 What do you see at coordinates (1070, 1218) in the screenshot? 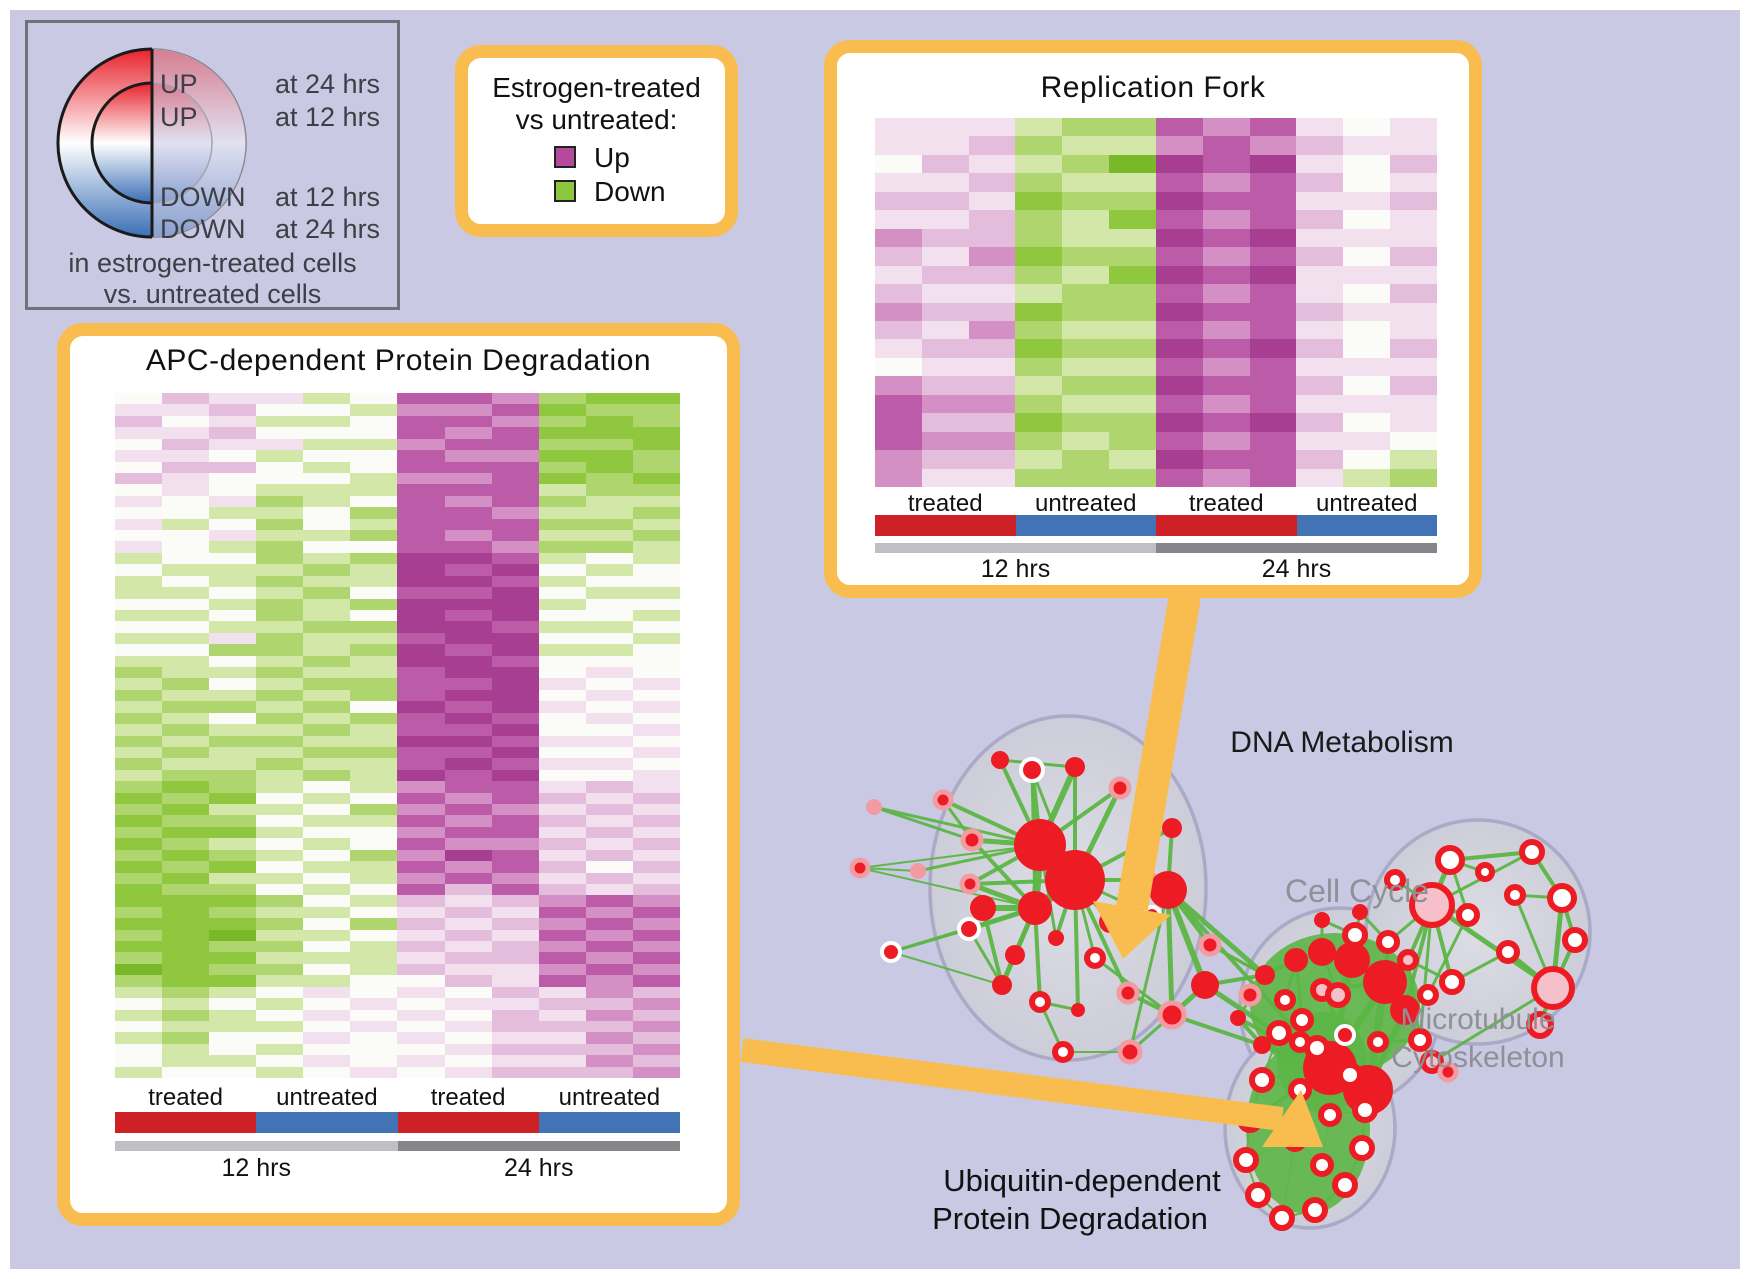
I see `cluster-label-5: Protein Degradation` at bounding box center [1070, 1218].